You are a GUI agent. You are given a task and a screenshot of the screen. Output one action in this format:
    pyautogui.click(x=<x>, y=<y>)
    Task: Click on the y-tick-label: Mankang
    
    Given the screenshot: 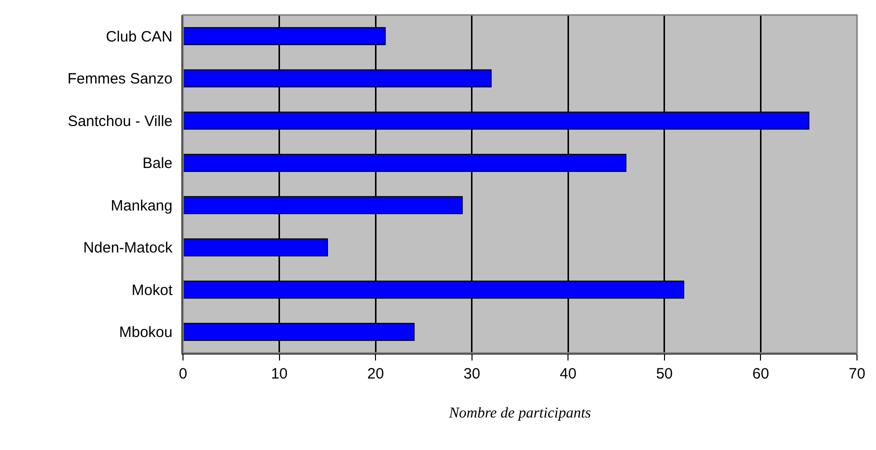 What is the action you would take?
    pyautogui.click(x=141, y=205)
    